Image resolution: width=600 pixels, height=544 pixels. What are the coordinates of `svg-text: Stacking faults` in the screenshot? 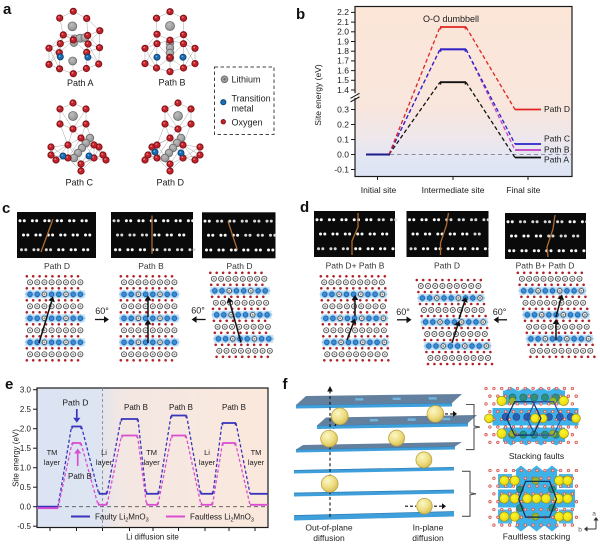 It's located at (536, 456).